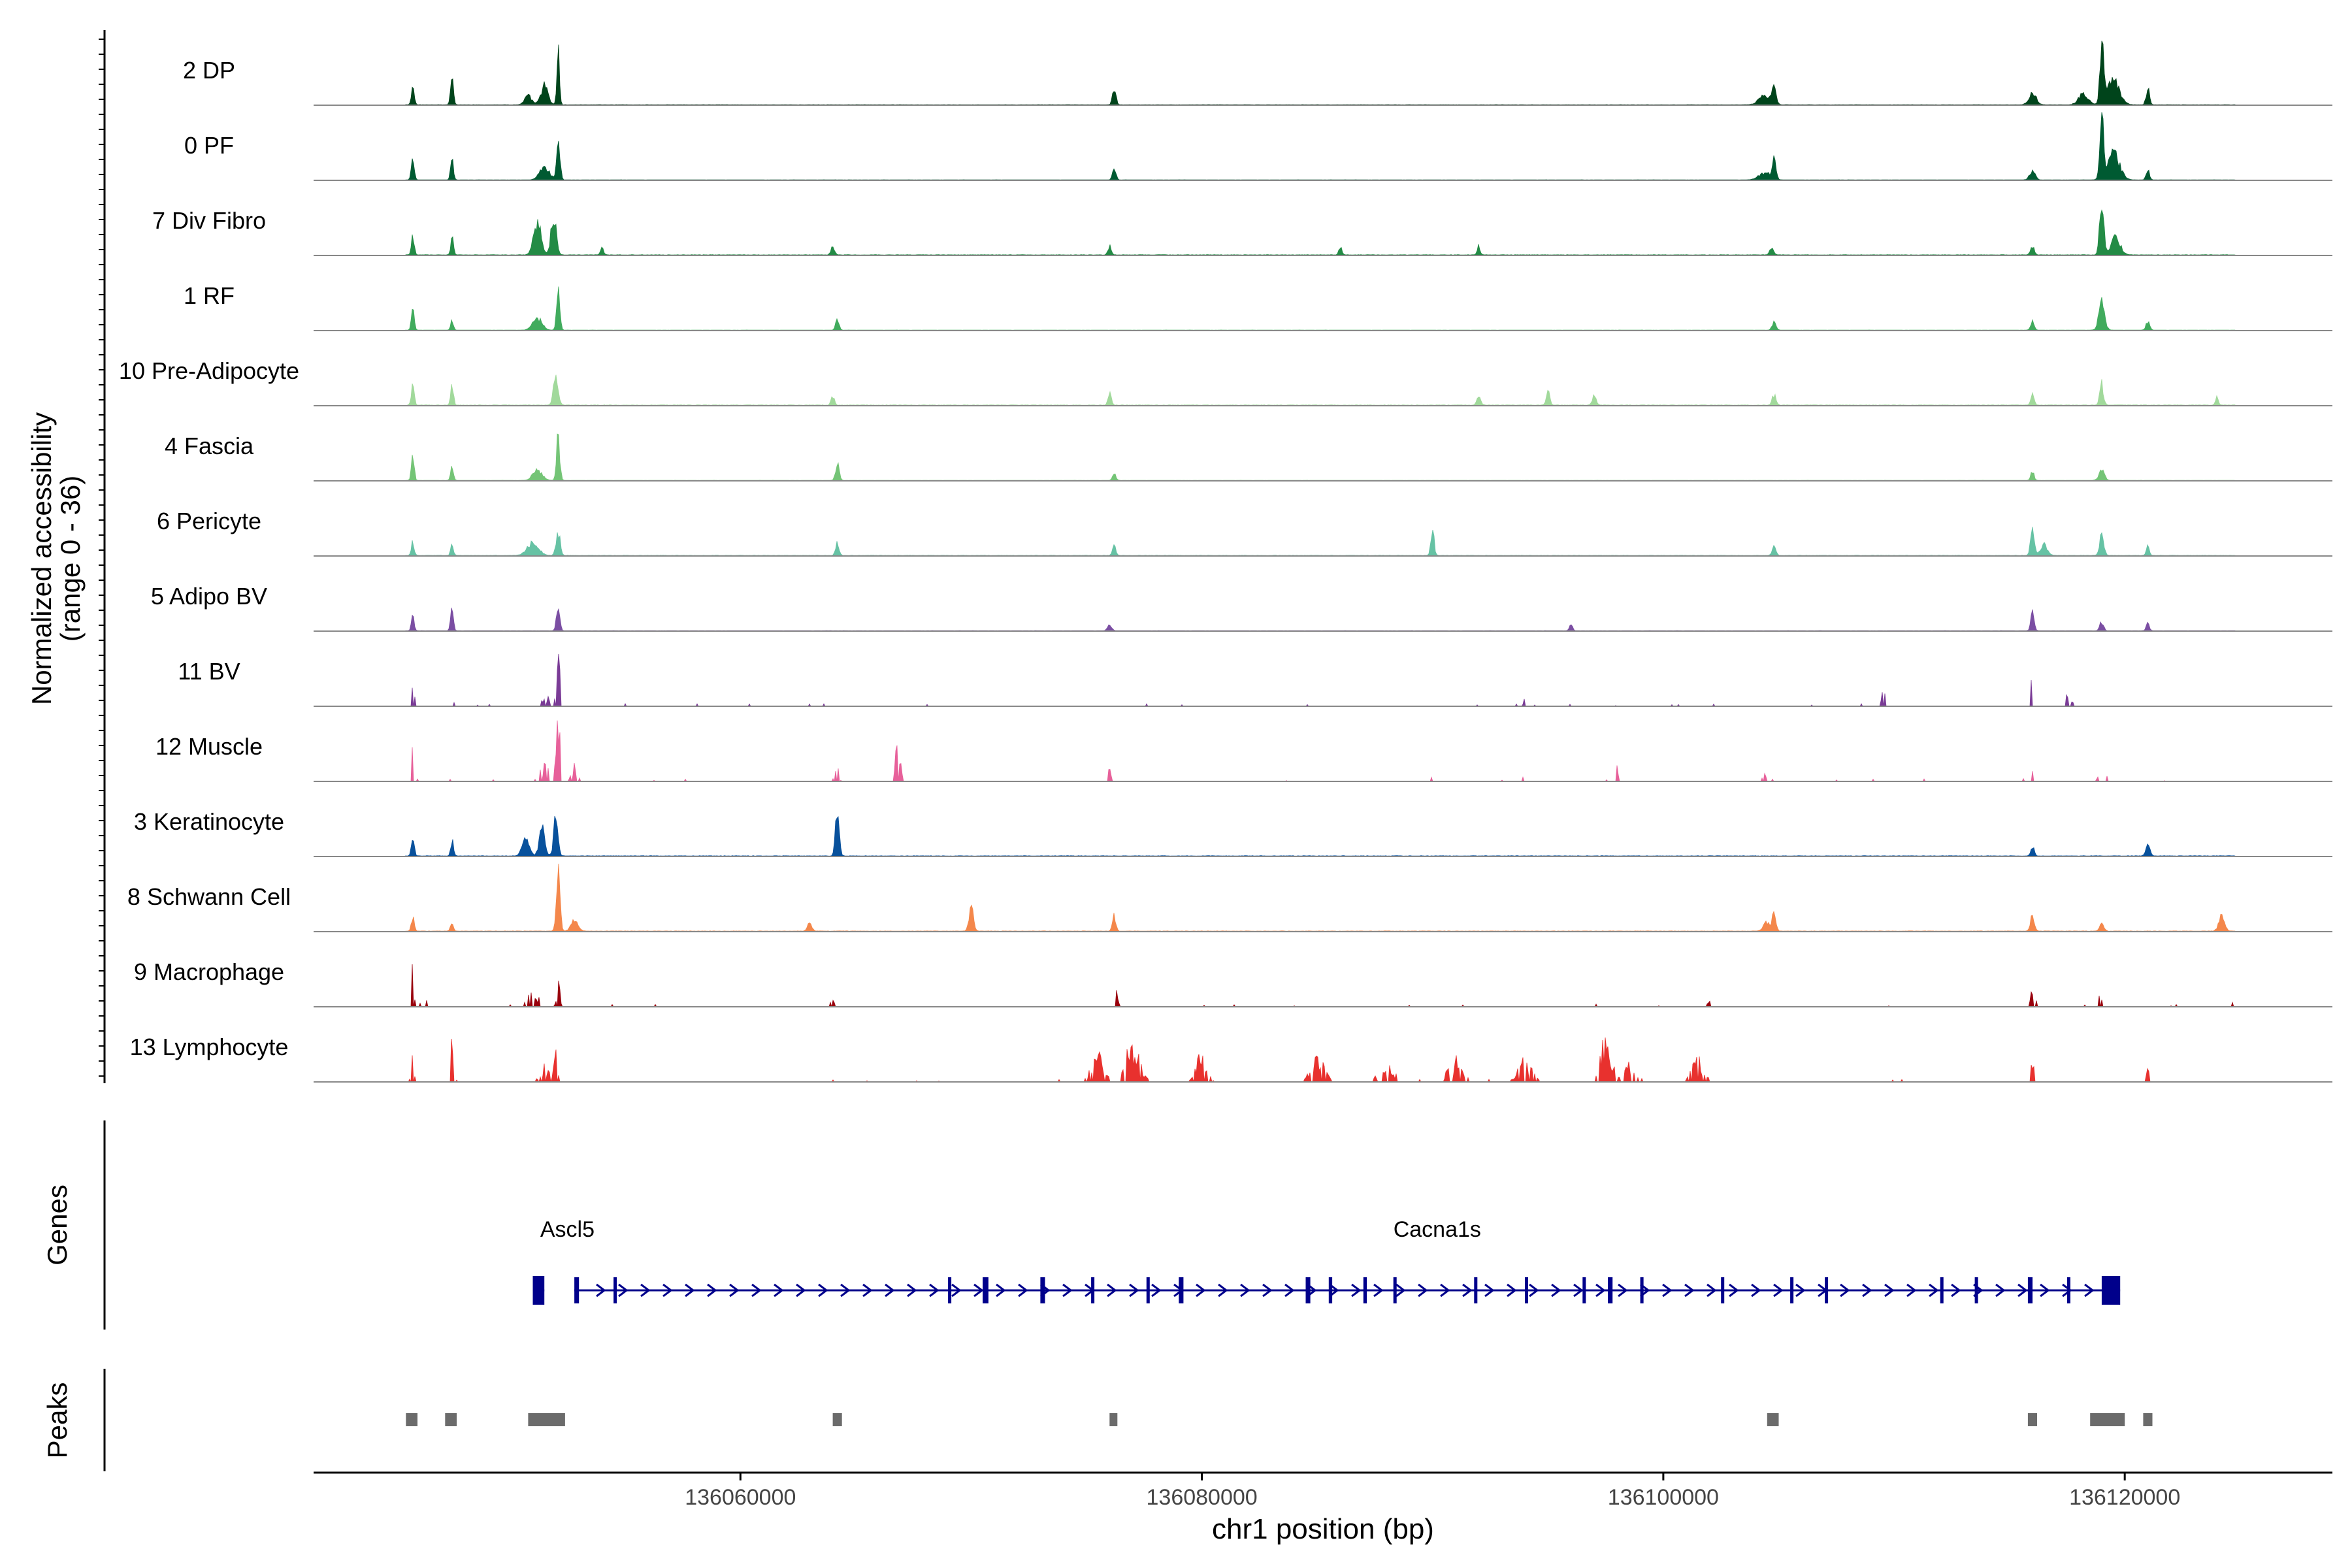  What do you see at coordinates (209, 70) in the screenshot?
I see `track-label: 2 DP` at bounding box center [209, 70].